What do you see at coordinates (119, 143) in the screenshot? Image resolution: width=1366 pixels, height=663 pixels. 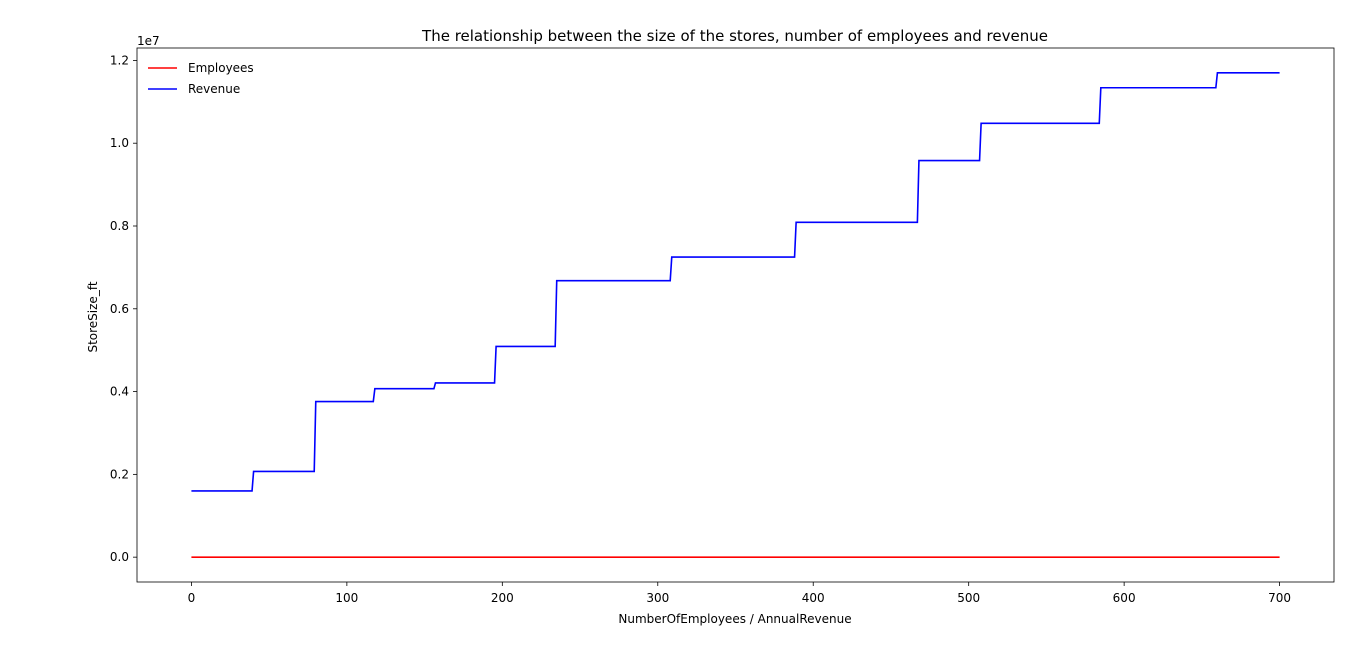 I see `y-tick-label: 1.0` at bounding box center [119, 143].